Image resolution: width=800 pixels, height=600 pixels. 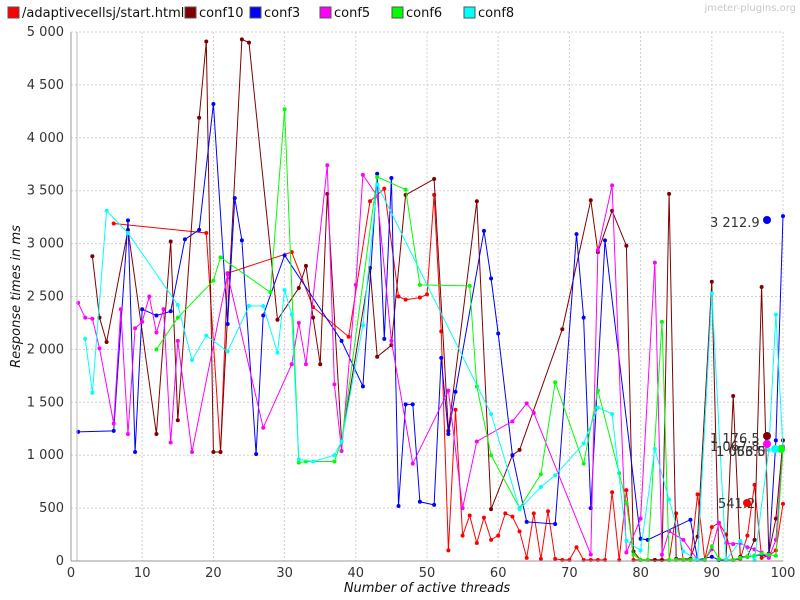 What do you see at coordinates (284, 573) in the screenshot?
I see `x-tick-label: 30` at bounding box center [284, 573].